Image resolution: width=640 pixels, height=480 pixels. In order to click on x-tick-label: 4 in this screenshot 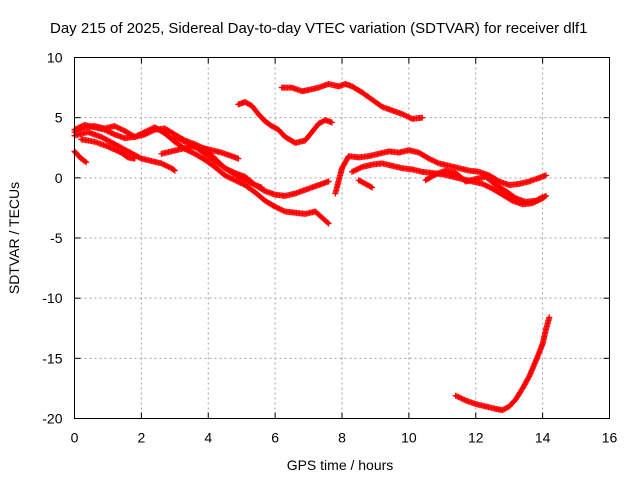, I will do `click(208, 438)`.